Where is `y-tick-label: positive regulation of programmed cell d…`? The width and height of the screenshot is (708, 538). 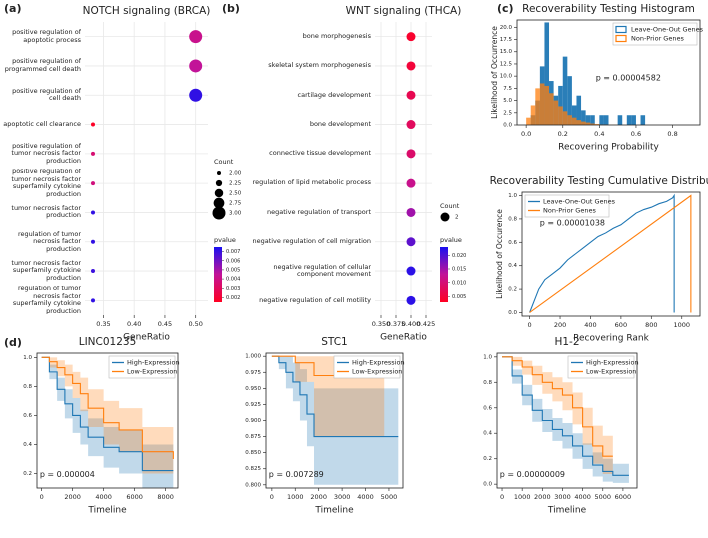
y-tick-label: positive regulation of programmed cell d… is located at coordinates (42, 65).